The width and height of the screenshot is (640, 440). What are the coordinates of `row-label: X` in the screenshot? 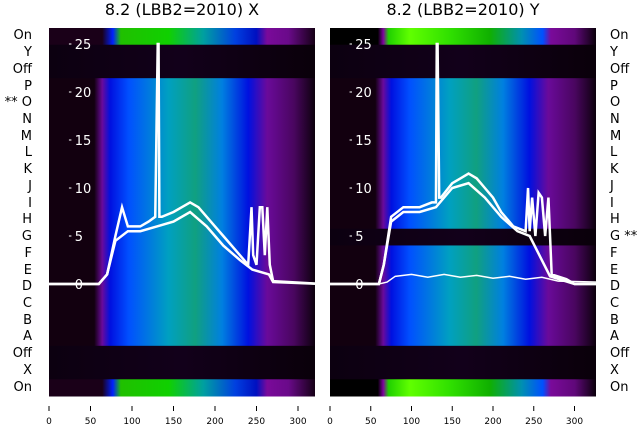 It's located at (614, 370).